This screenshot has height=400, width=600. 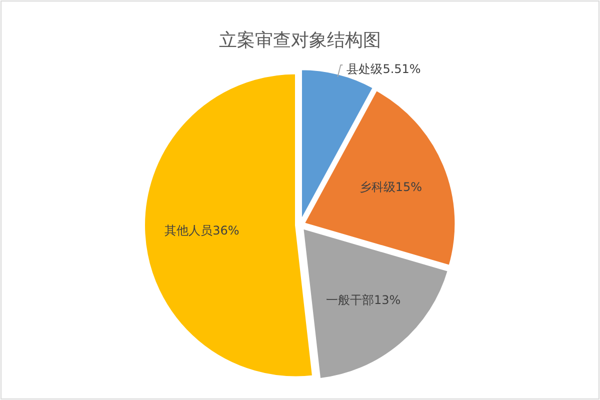 I want to click on slice-label: 县处级5.51%, so click(x=383, y=69).